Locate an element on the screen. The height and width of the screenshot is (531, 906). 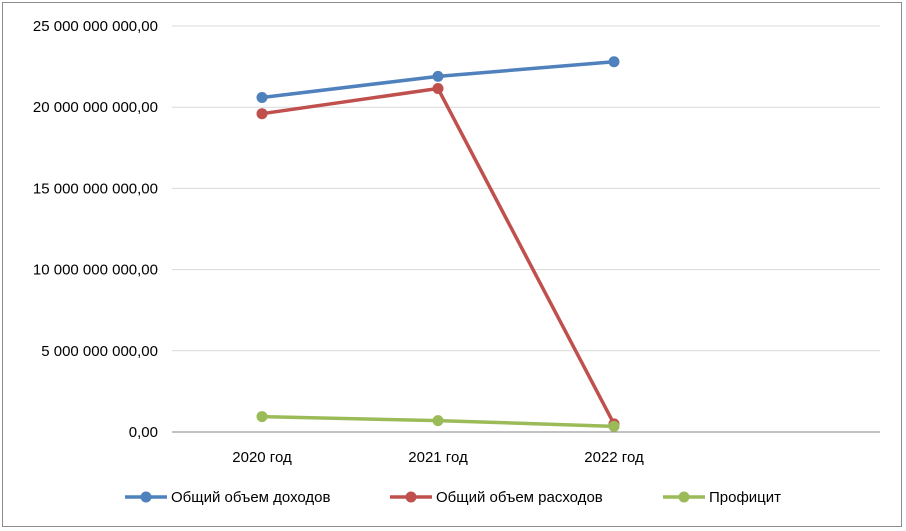
y-tick-label: 15 000 000 000,00 is located at coordinates (95, 188).